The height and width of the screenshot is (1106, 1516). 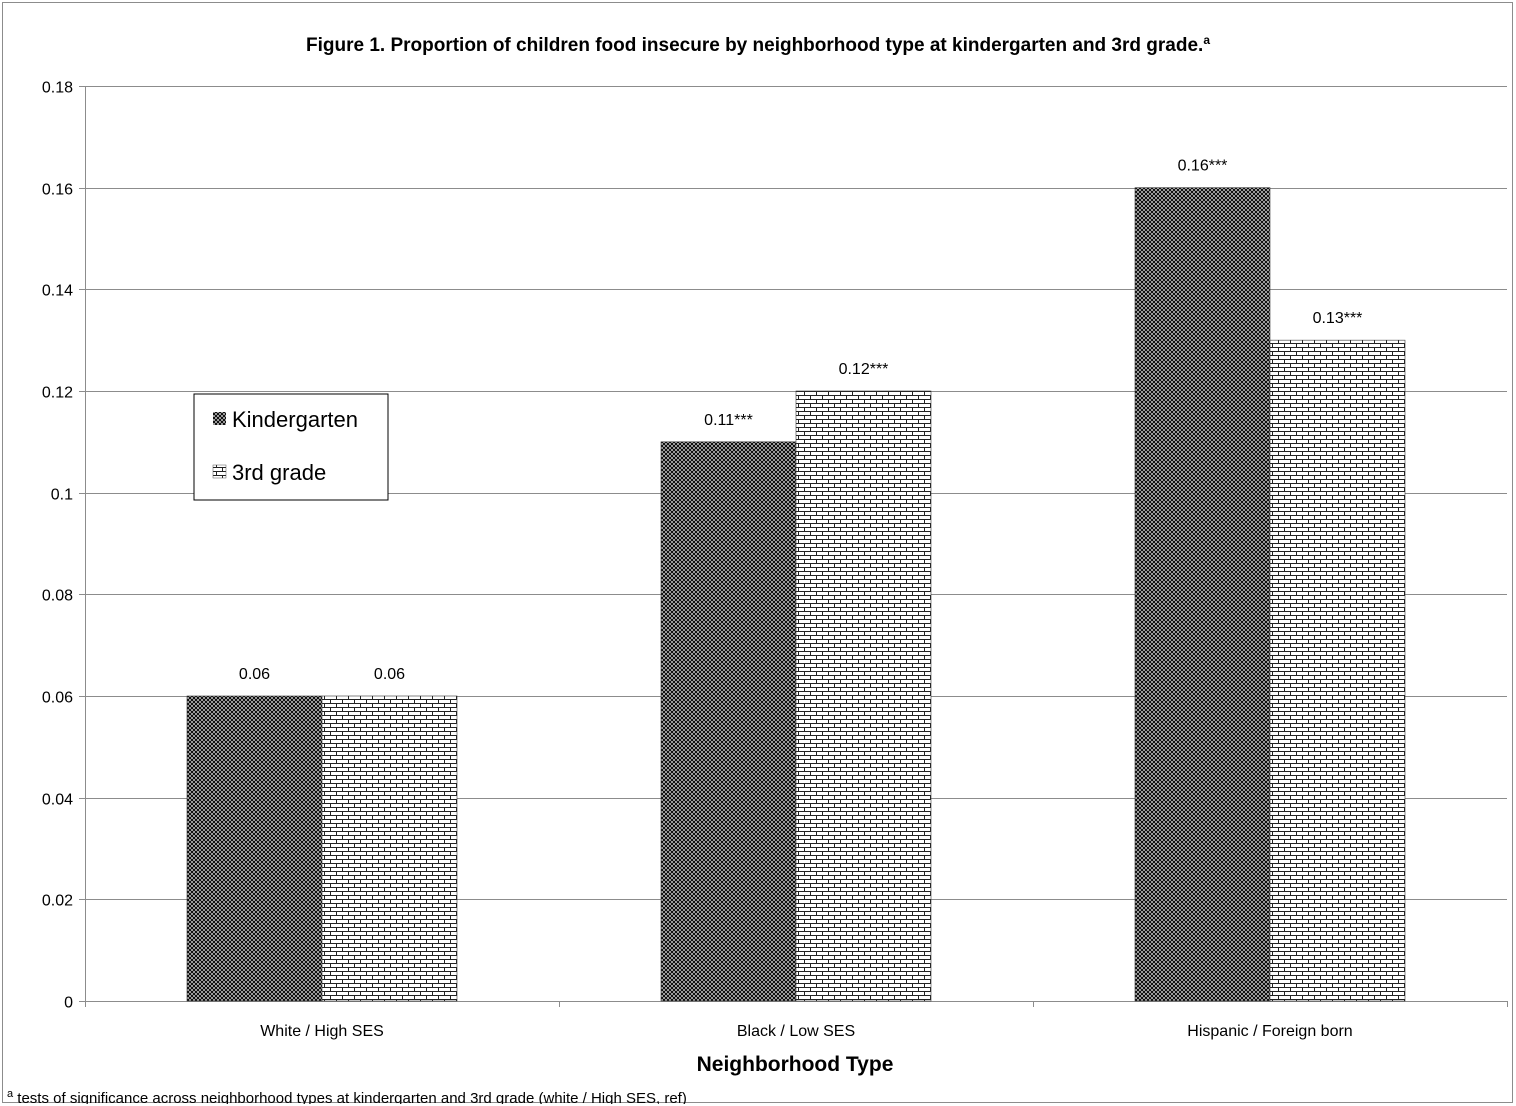 I want to click on legend-item-kindergarten: Kindergarten, so click(x=285, y=419).